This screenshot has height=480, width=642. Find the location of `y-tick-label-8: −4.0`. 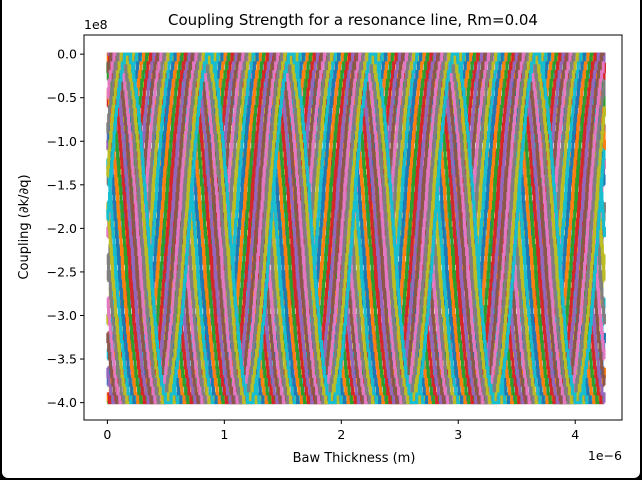

y-tick-label-8: −4.0 is located at coordinates (62, 402).